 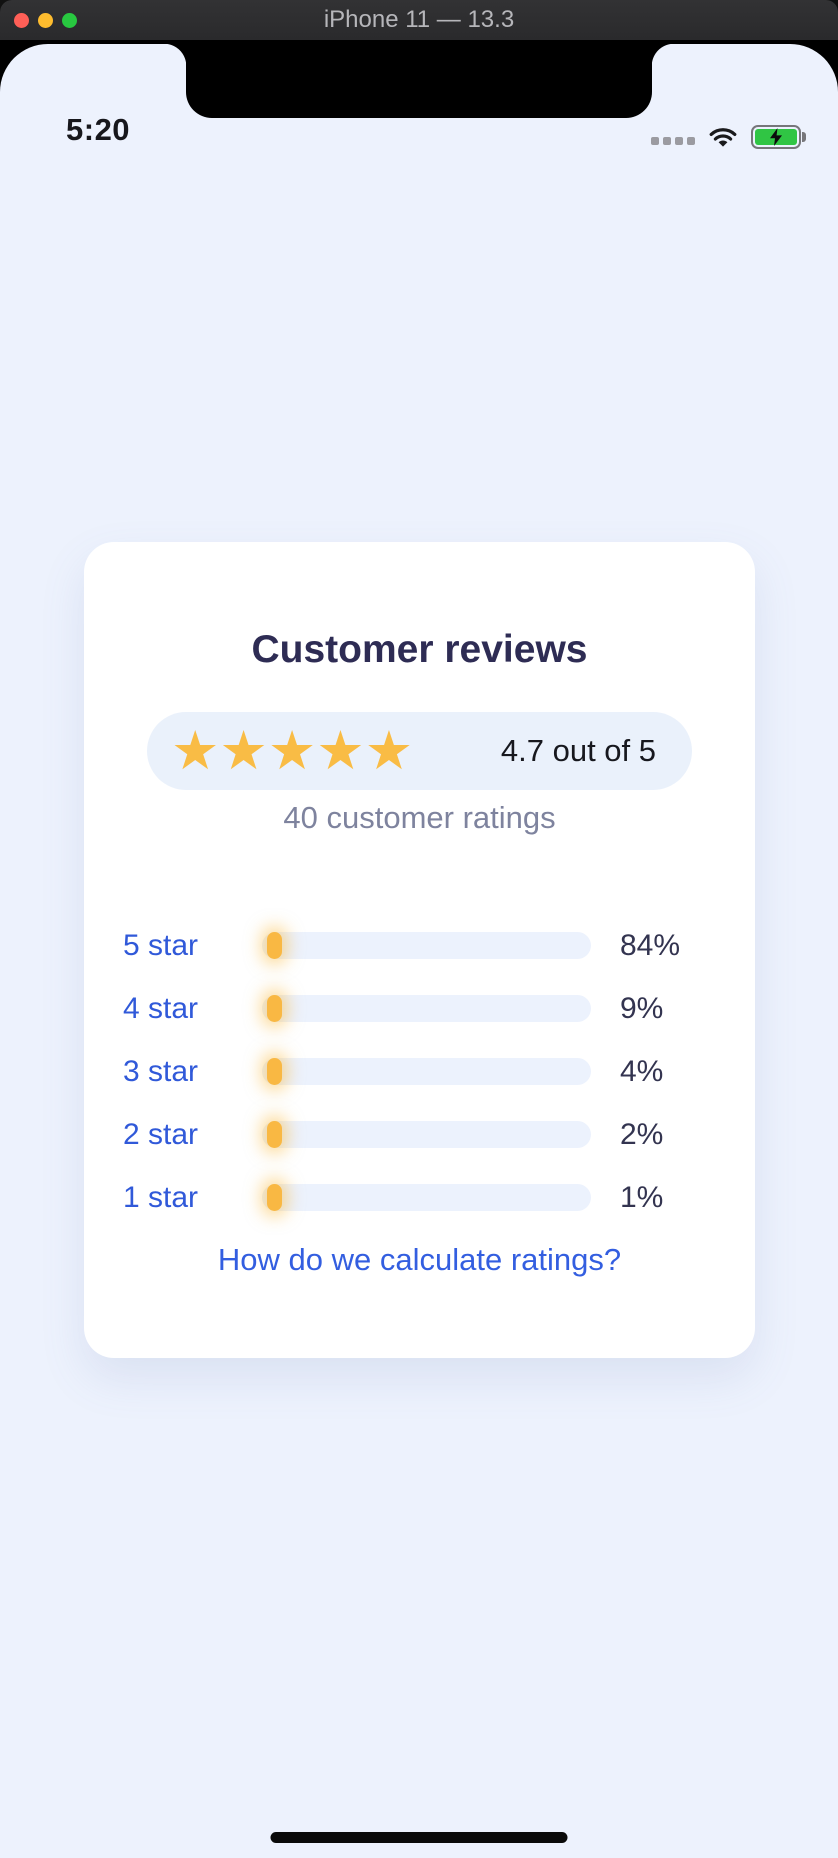 I want to click on rating-row-percent: 1%, so click(x=642, y=1197).